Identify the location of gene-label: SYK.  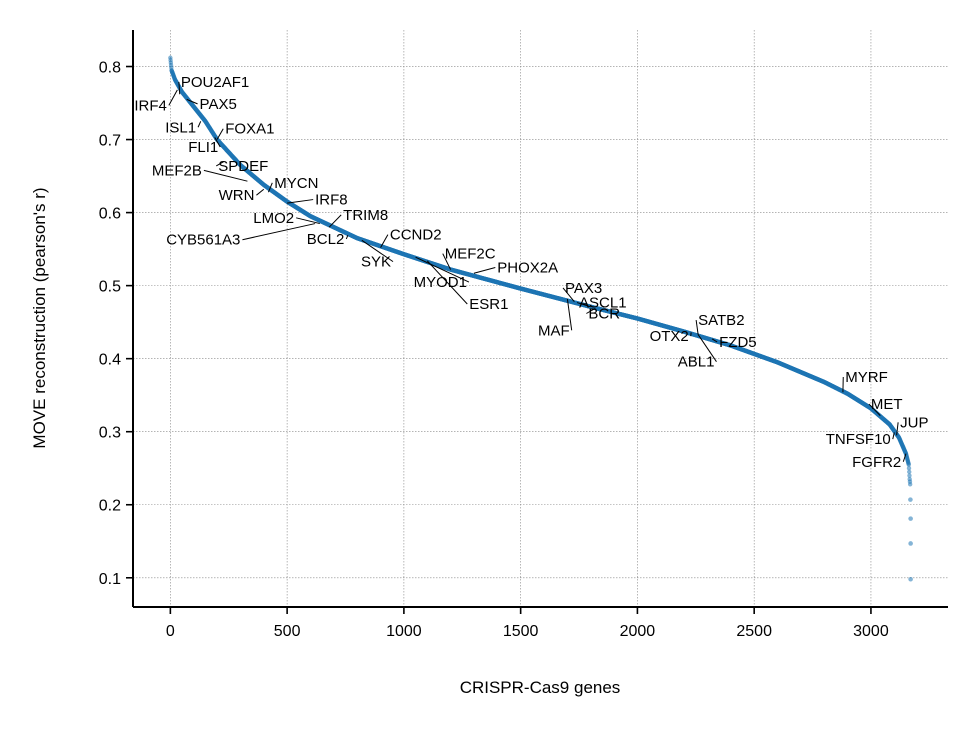
(376, 262).